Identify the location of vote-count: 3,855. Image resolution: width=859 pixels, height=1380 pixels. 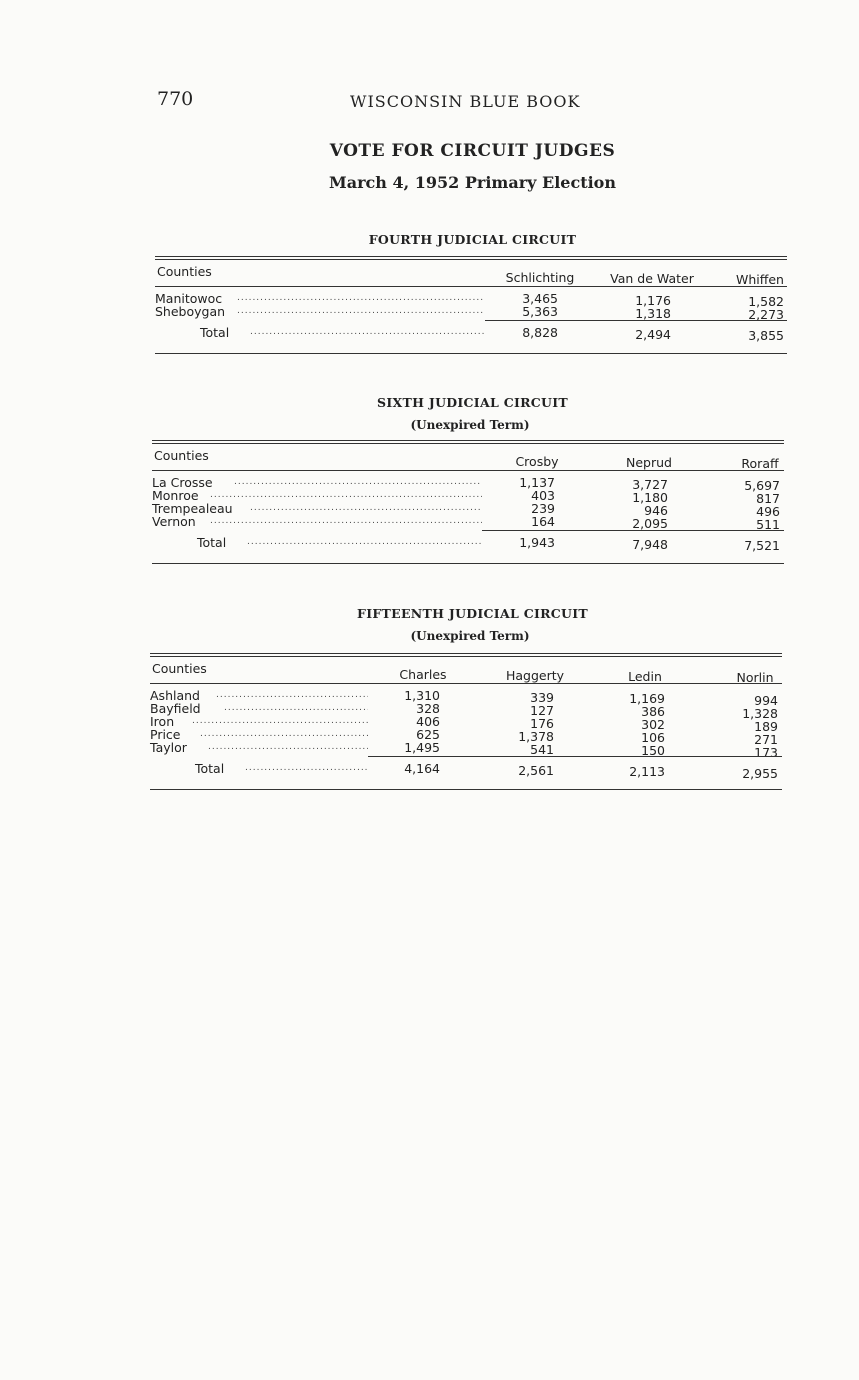
(766, 335).